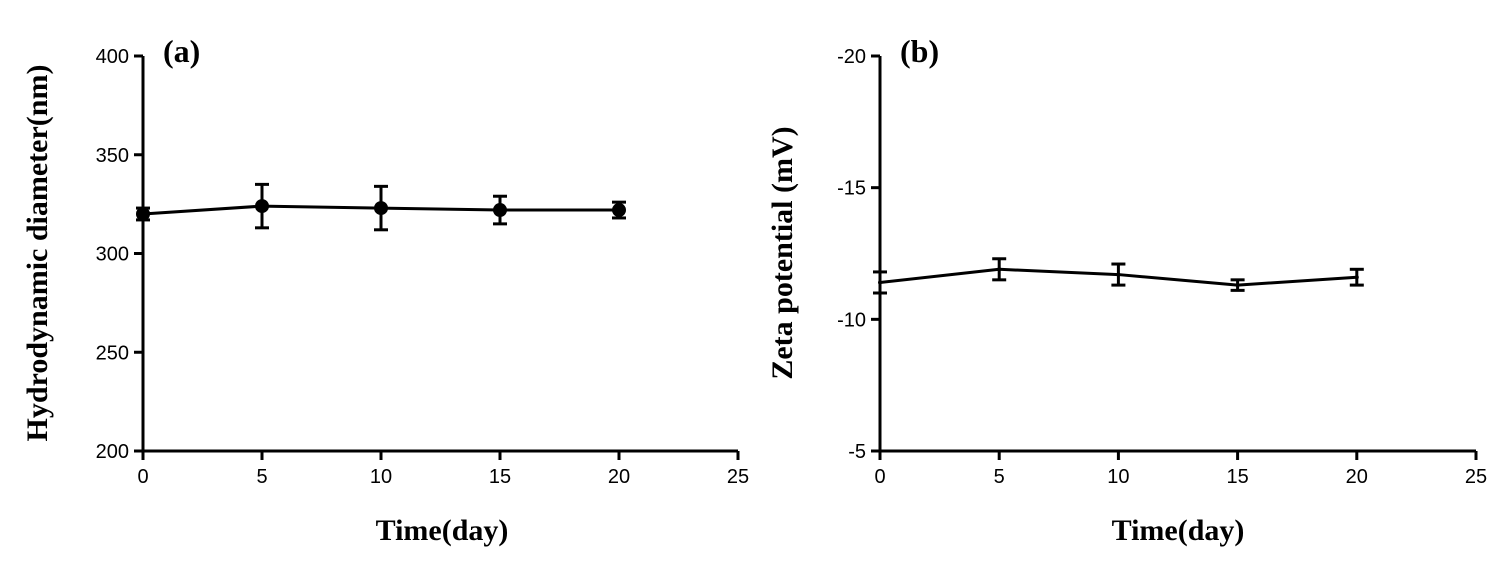  I want to click on panel-b-x-tick-label: 20, so click(1357, 477).